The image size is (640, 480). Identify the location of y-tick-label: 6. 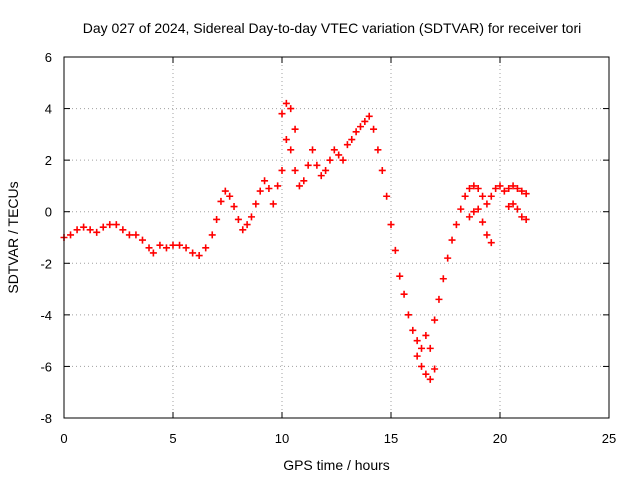
(48, 57).